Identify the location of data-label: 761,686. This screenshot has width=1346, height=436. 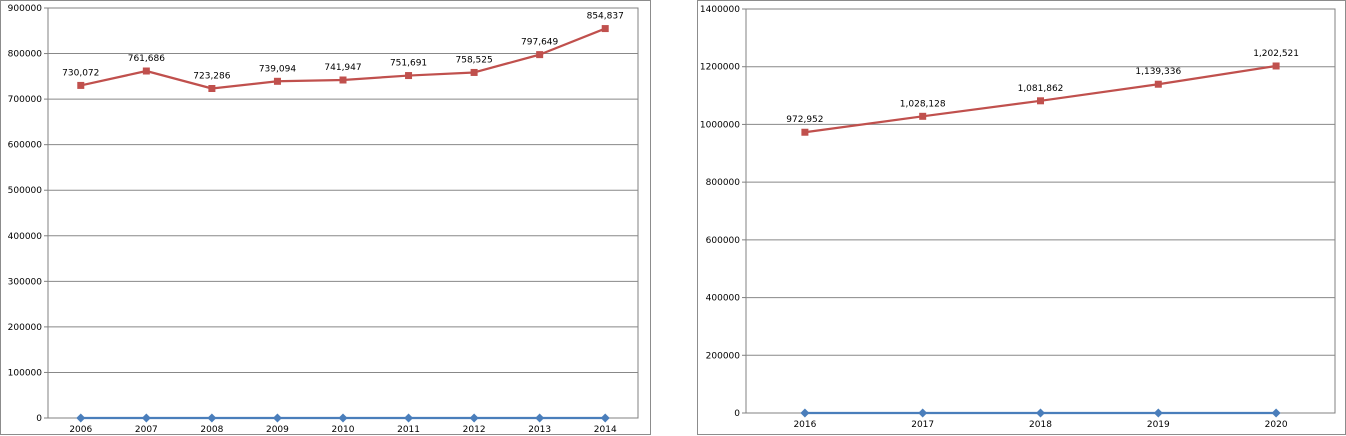
(146, 59).